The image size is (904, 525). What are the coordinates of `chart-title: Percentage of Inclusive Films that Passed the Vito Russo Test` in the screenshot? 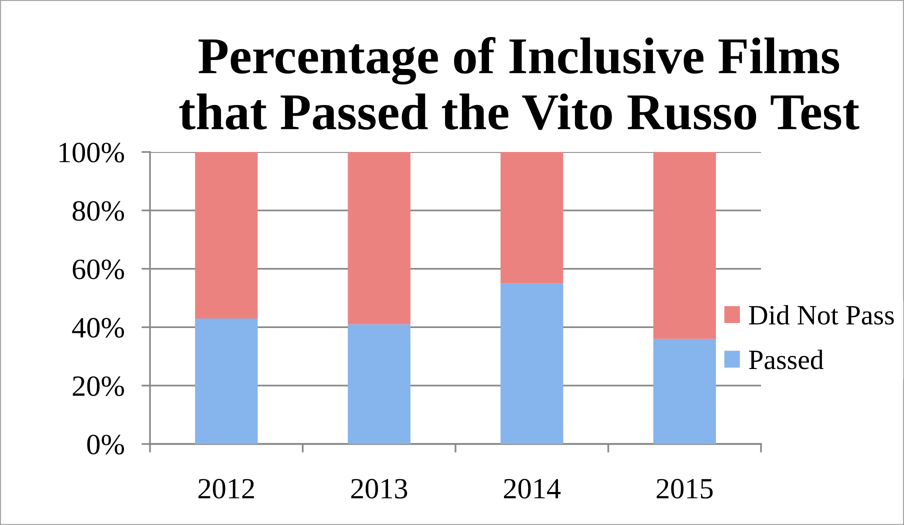 It's located at (519, 83).